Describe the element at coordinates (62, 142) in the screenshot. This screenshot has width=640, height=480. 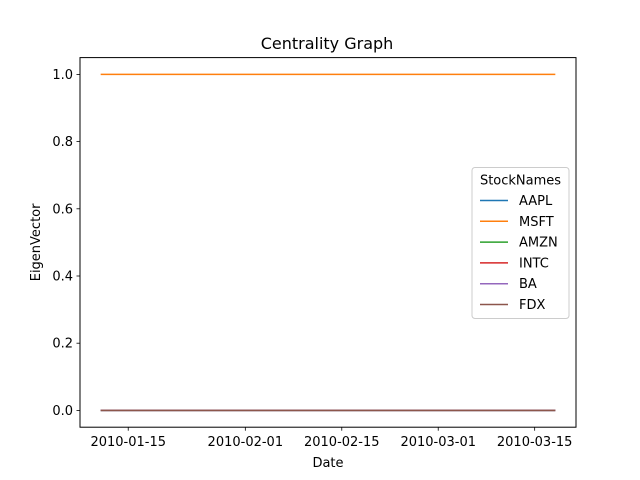
I see `y-tick-label: 0.8` at that location.